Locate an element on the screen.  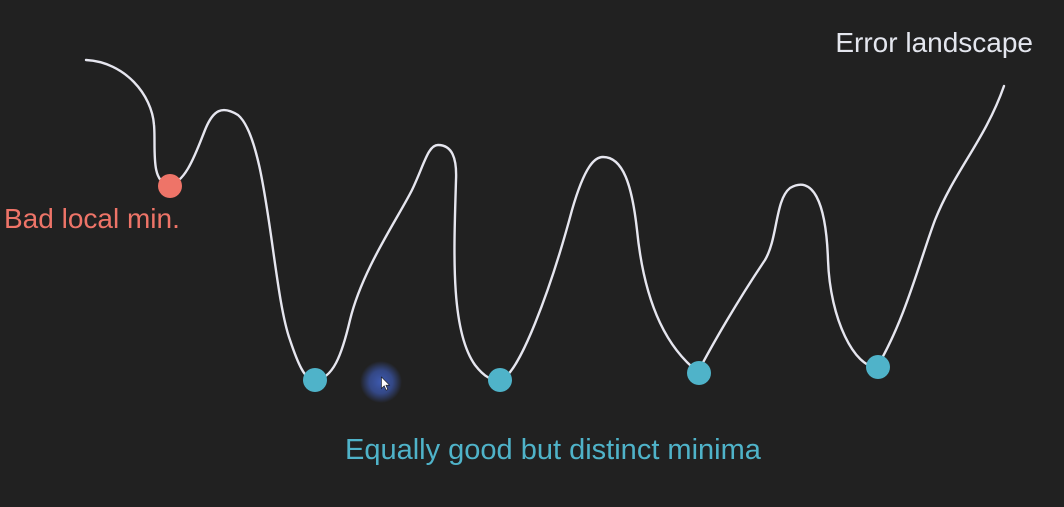
mouse-pointer-icon is located at coordinates (386, 383).